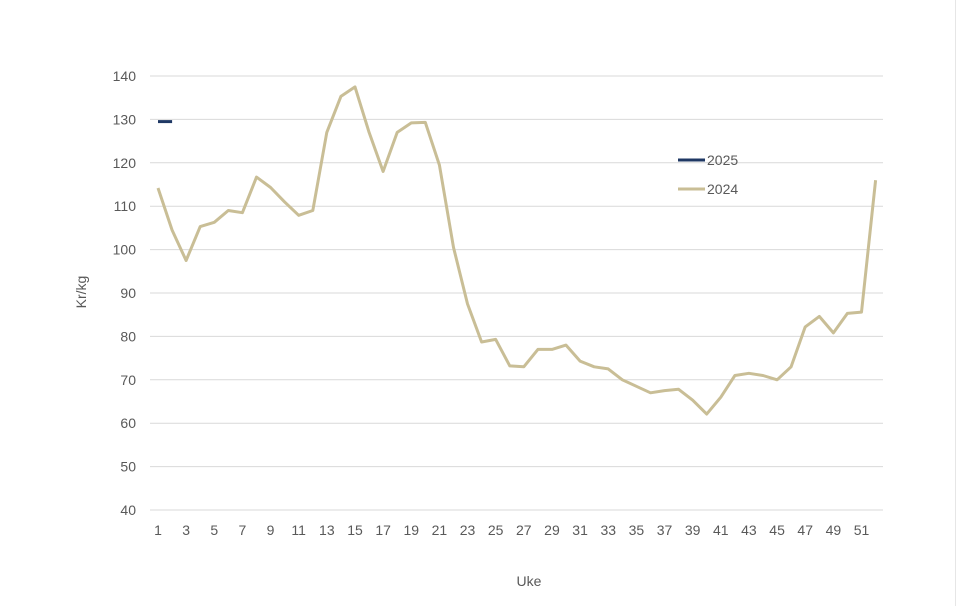 This screenshot has width=960, height=606. What do you see at coordinates (271, 530) in the screenshot?
I see `x-tick-label: 9` at bounding box center [271, 530].